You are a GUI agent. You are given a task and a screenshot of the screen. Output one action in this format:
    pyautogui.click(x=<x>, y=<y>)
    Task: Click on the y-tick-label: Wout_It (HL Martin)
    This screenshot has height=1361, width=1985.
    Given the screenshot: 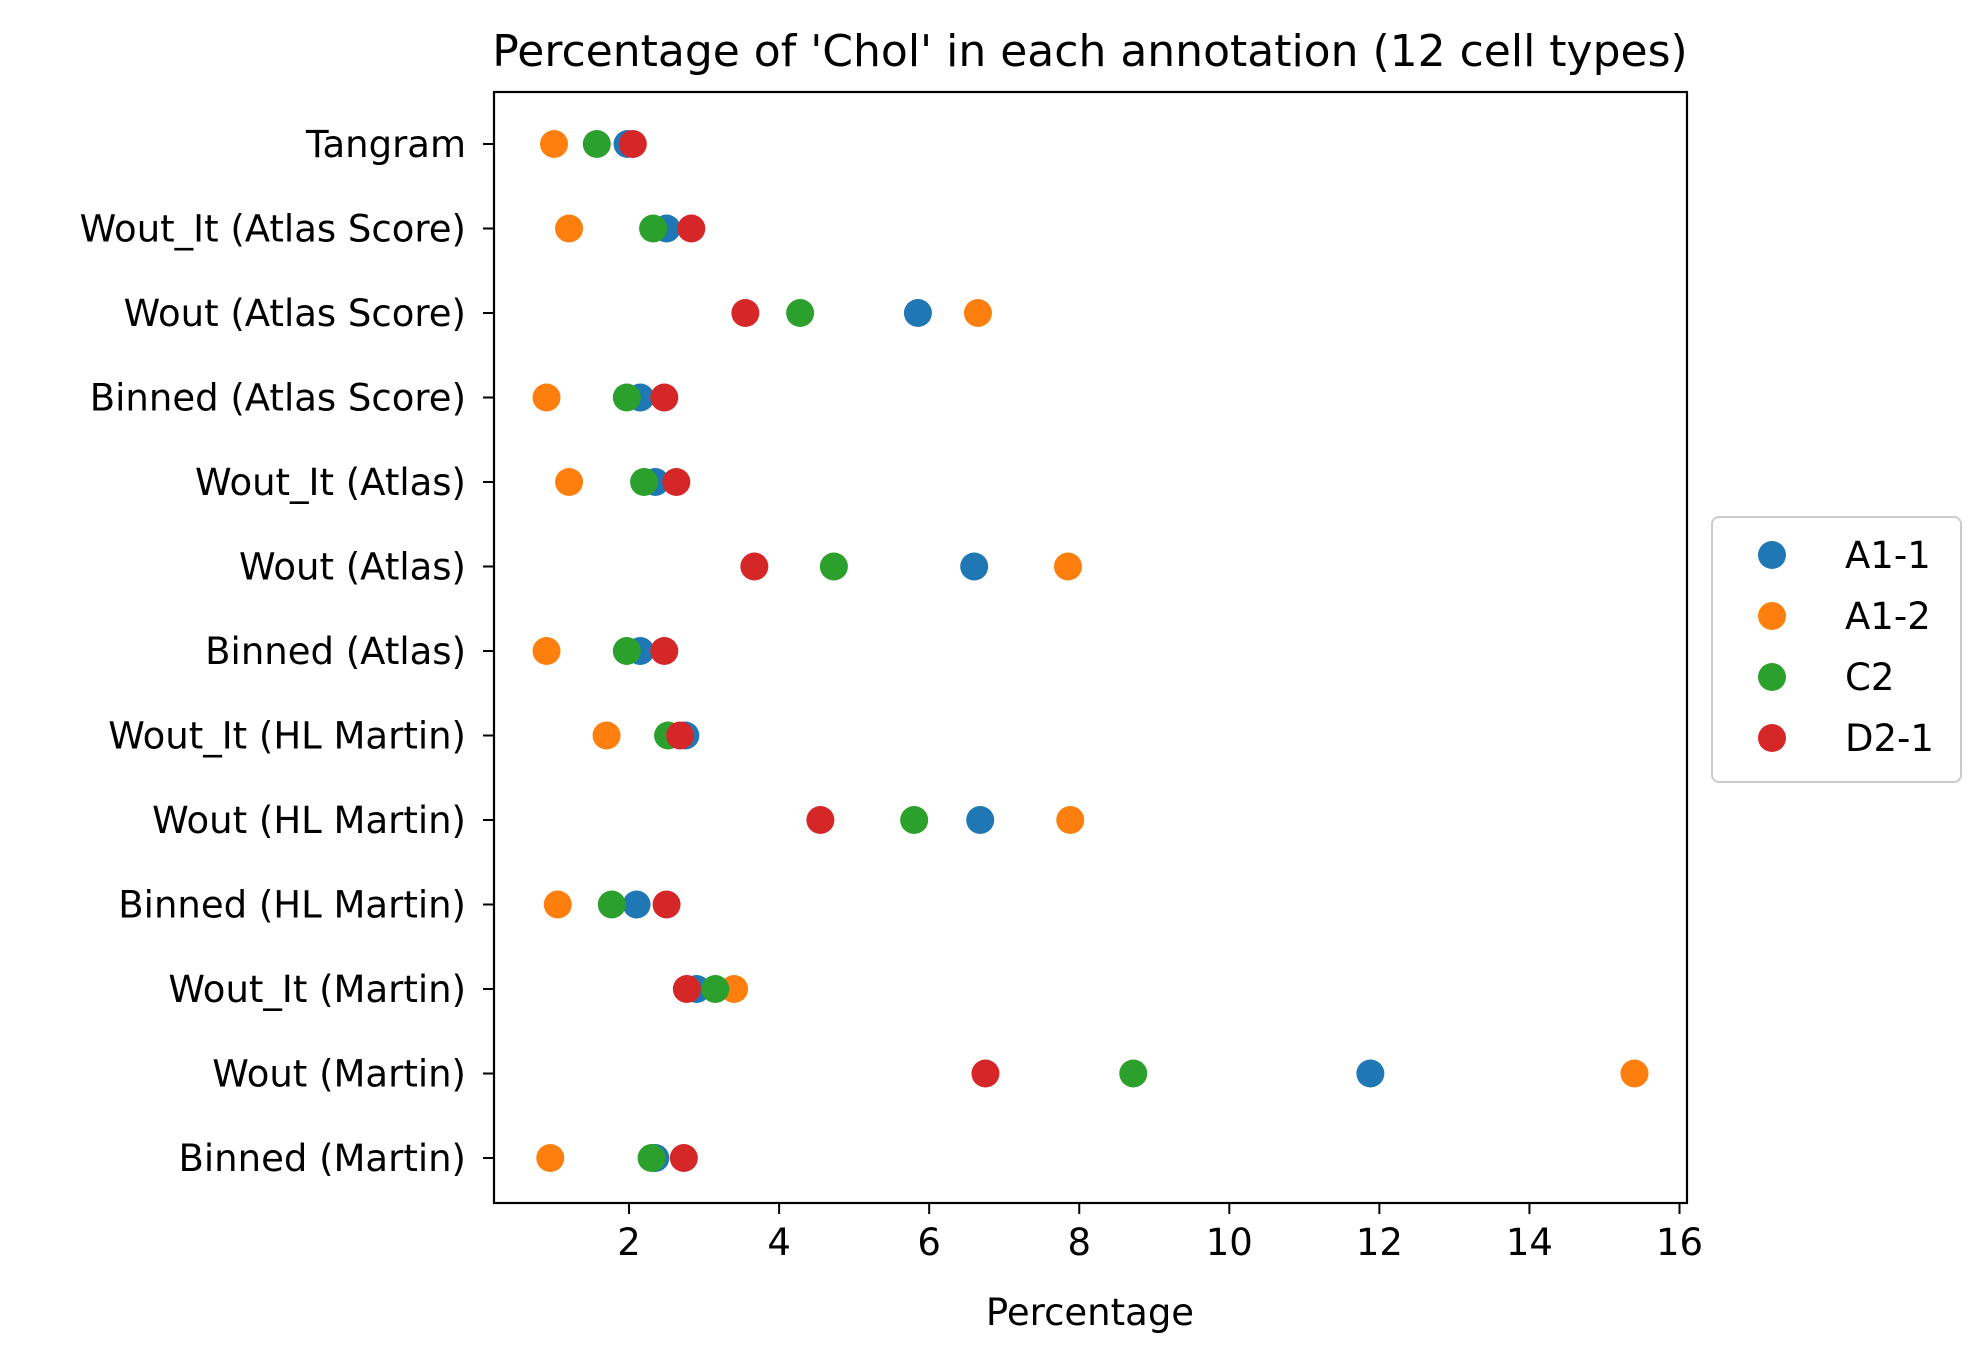 What is the action you would take?
    pyautogui.click(x=287, y=736)
    